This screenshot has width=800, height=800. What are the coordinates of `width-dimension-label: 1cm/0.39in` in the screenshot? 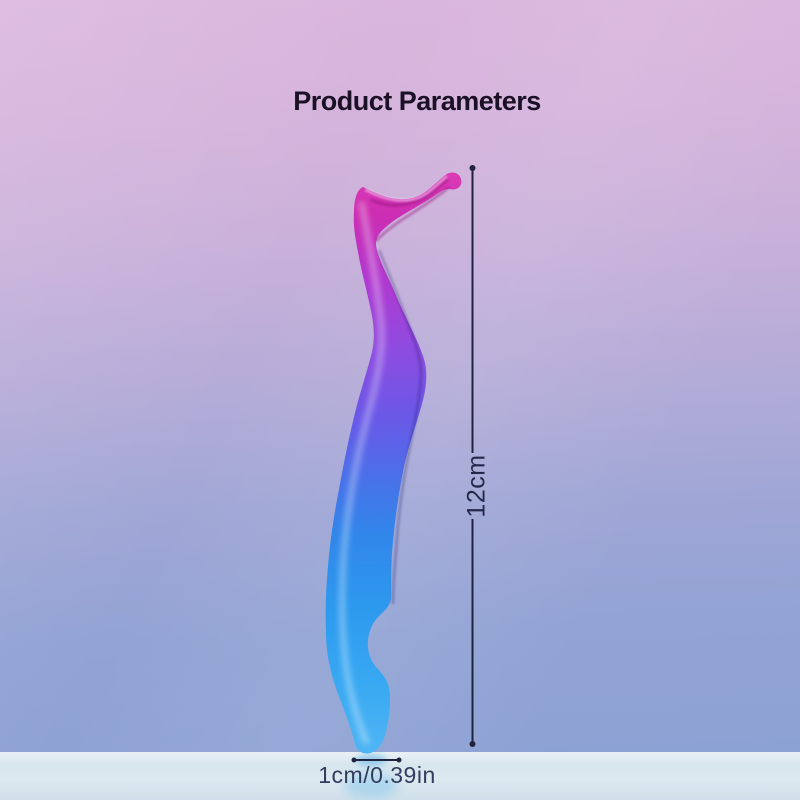 It's located at (377, 775).